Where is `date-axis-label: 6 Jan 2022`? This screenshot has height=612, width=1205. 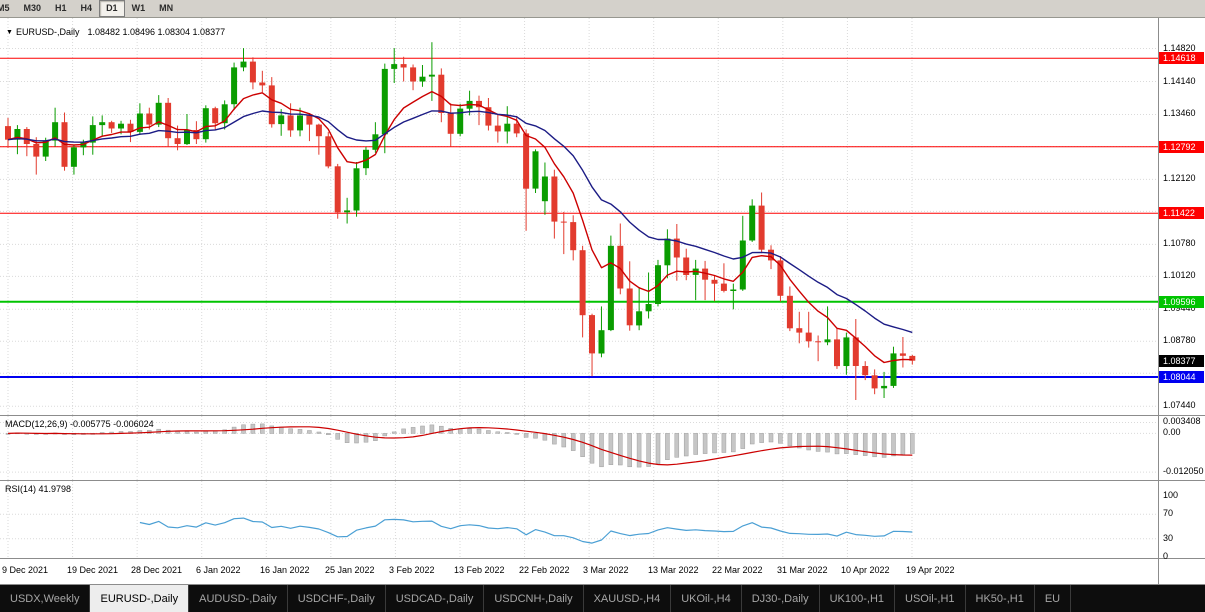
date-axis-label: 6 Jan 2022 is located at coordinates (218, 570).